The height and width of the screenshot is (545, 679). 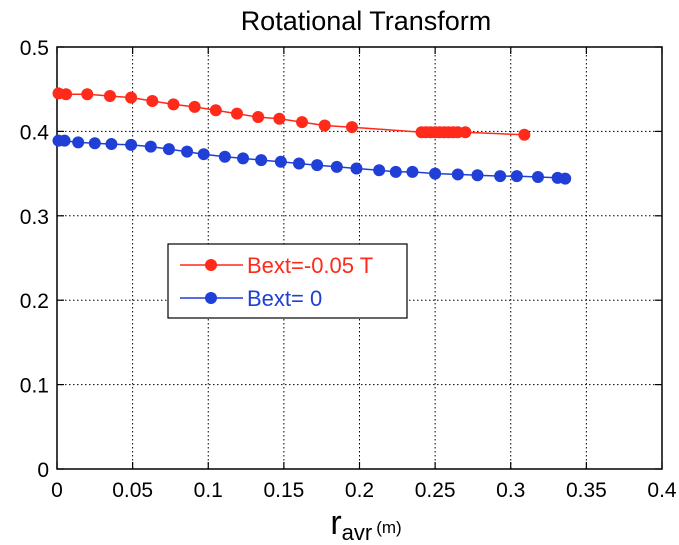 I want to click on y-tick-label: 0.4, so click(x=35, y=132).